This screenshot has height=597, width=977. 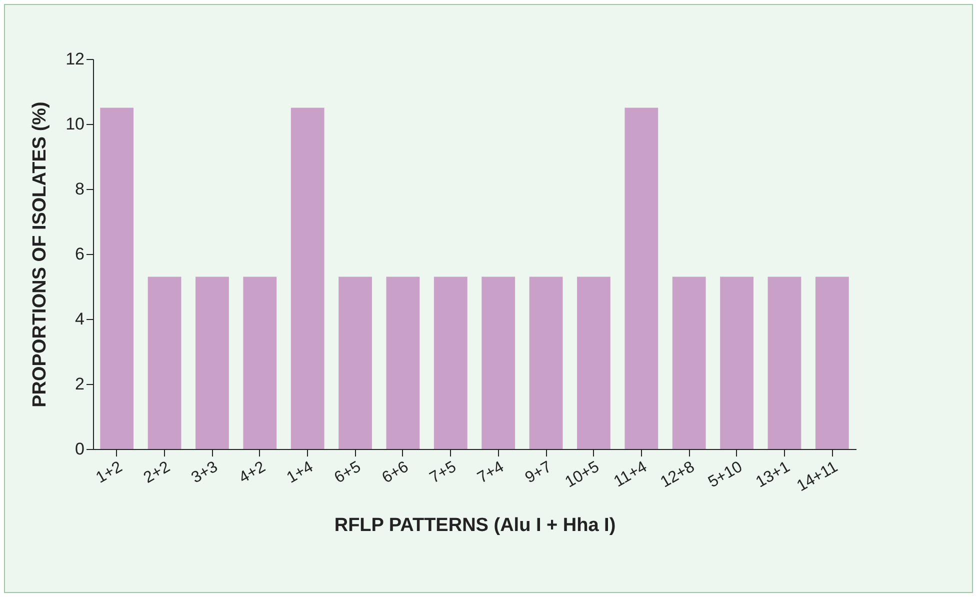 What do you see at coordinates (726, 475) in the screenshot?
I see `x-tick-label: 5+10` at bounding box center [726, 475].